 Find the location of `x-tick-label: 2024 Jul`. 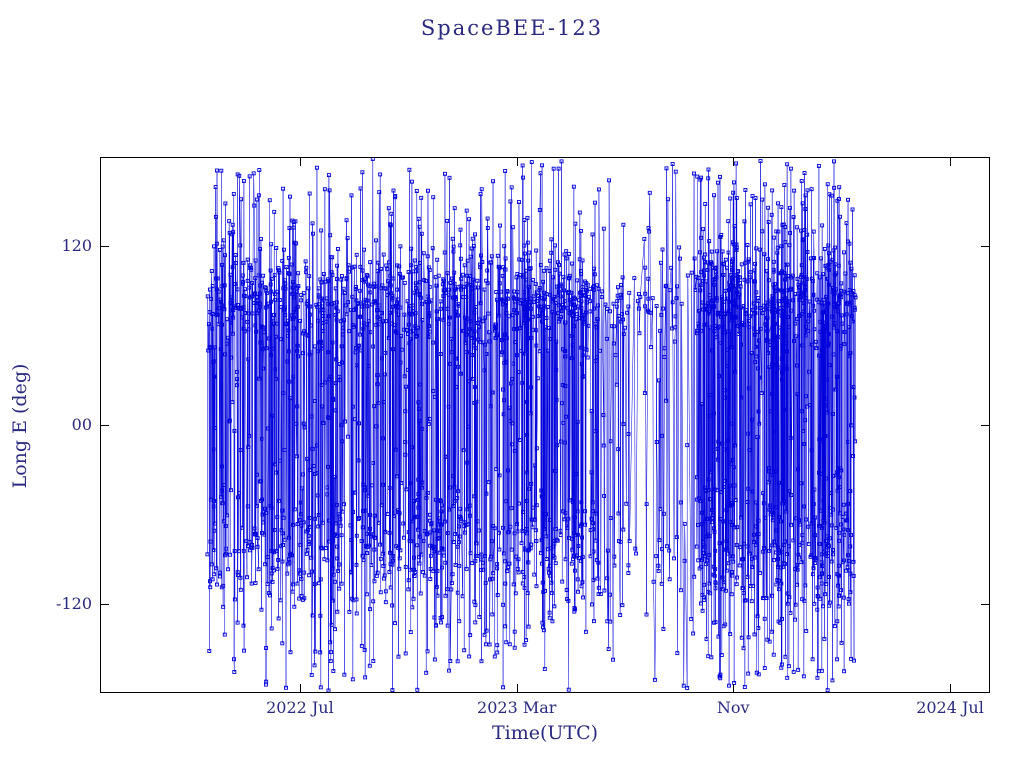

x-tick-label: 2024 Jul is located at coordinates (950, 707).